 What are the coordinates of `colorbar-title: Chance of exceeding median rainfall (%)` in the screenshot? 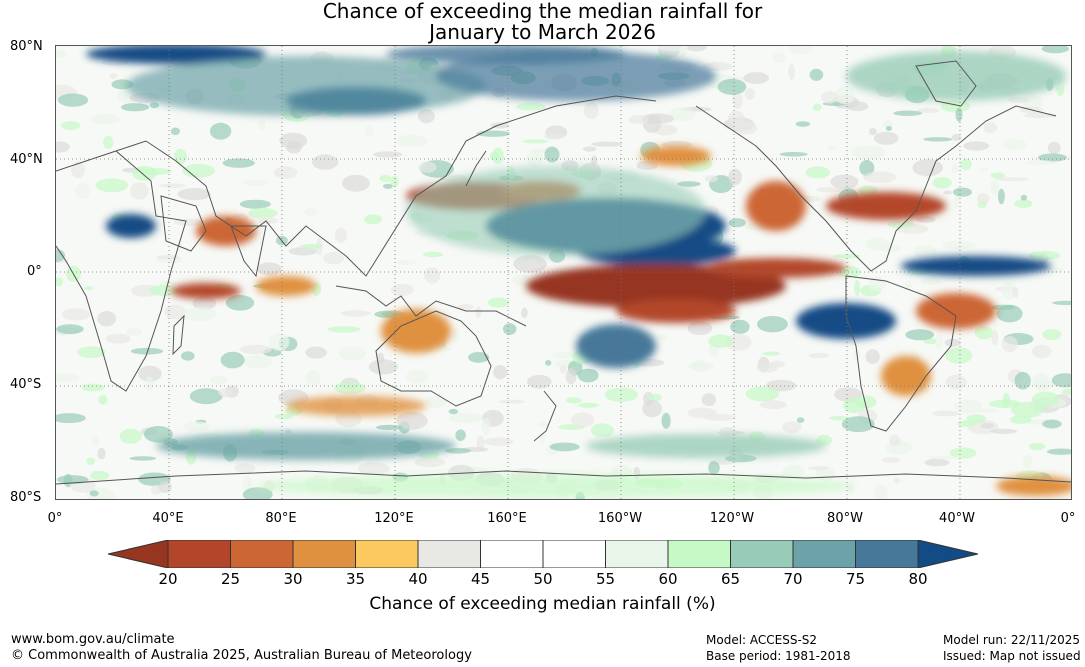 It's located at (542, 604).